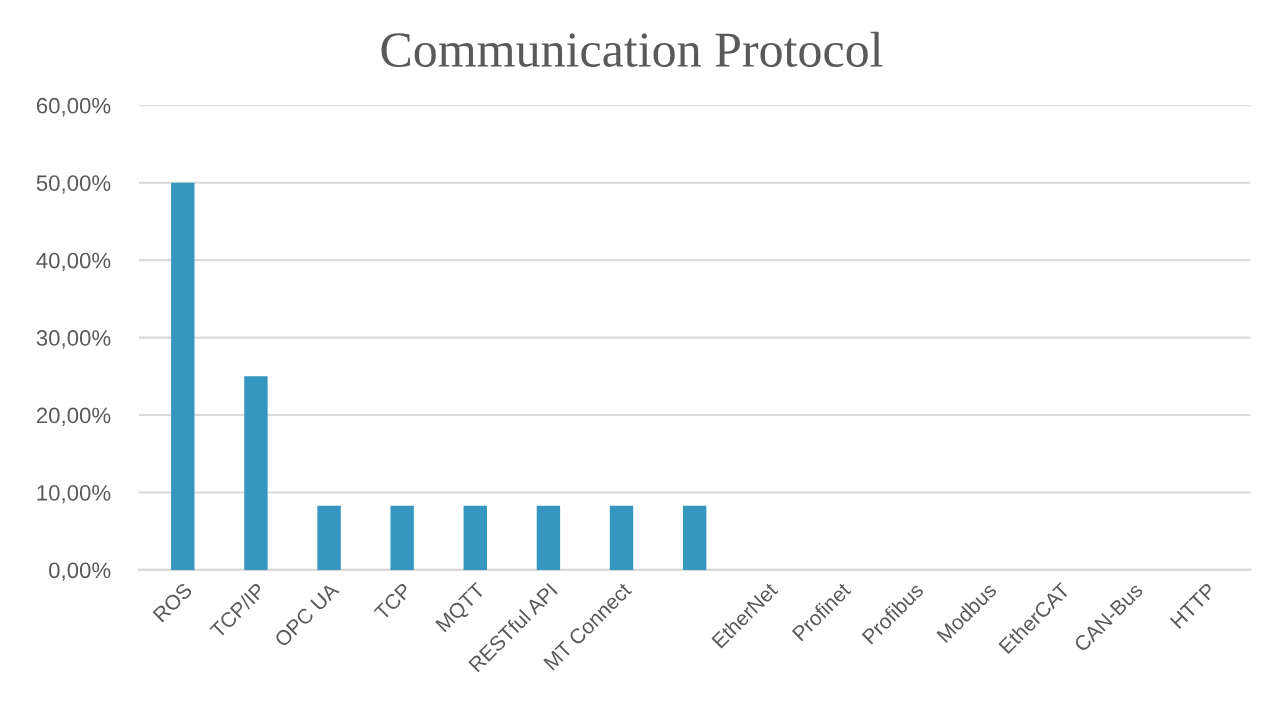 This screenshot has height=726, width=1263. I want to click on y-tick-label: 50,00%, so click(73, 184).